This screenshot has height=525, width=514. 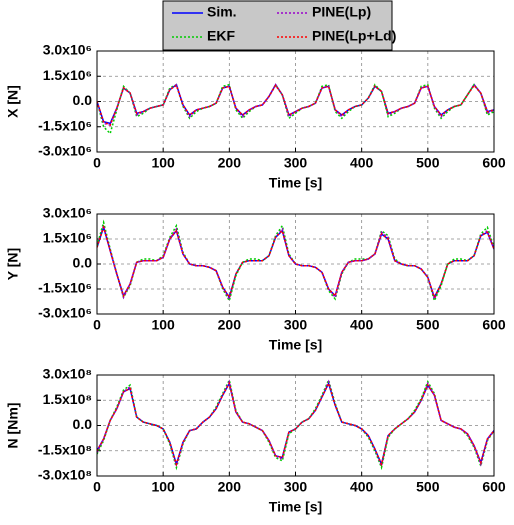 I want to click on legend-label: Sim., so click(x=222, y=12).